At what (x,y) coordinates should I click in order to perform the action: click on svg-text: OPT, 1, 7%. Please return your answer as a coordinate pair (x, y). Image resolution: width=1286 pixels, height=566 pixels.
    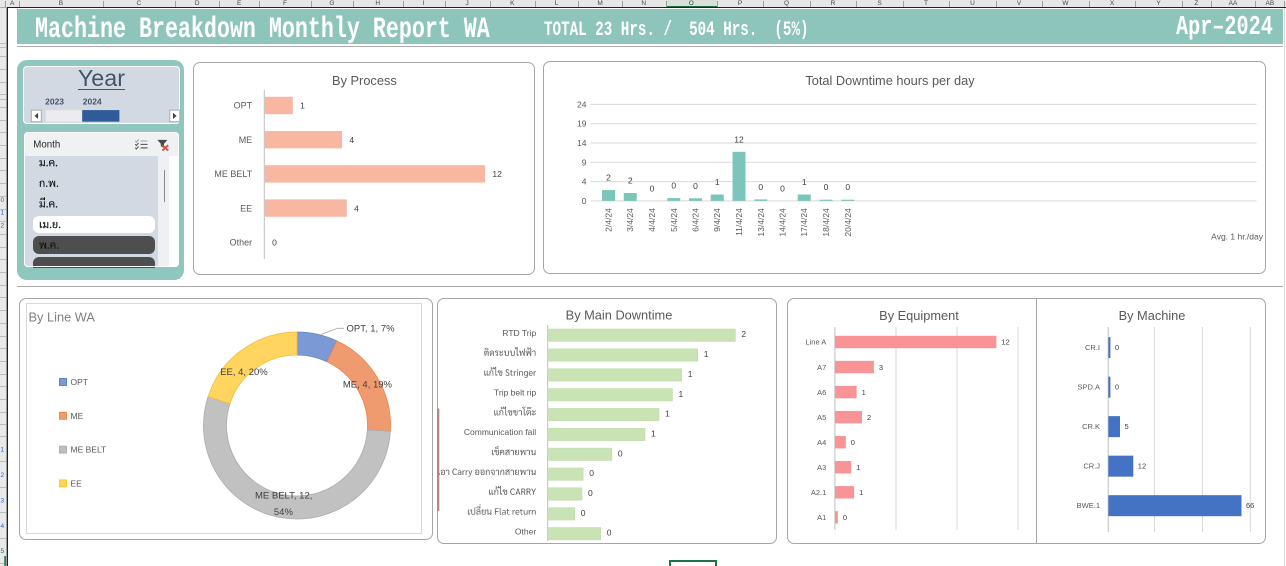
    Looking at the image, I should click on (371, 328).